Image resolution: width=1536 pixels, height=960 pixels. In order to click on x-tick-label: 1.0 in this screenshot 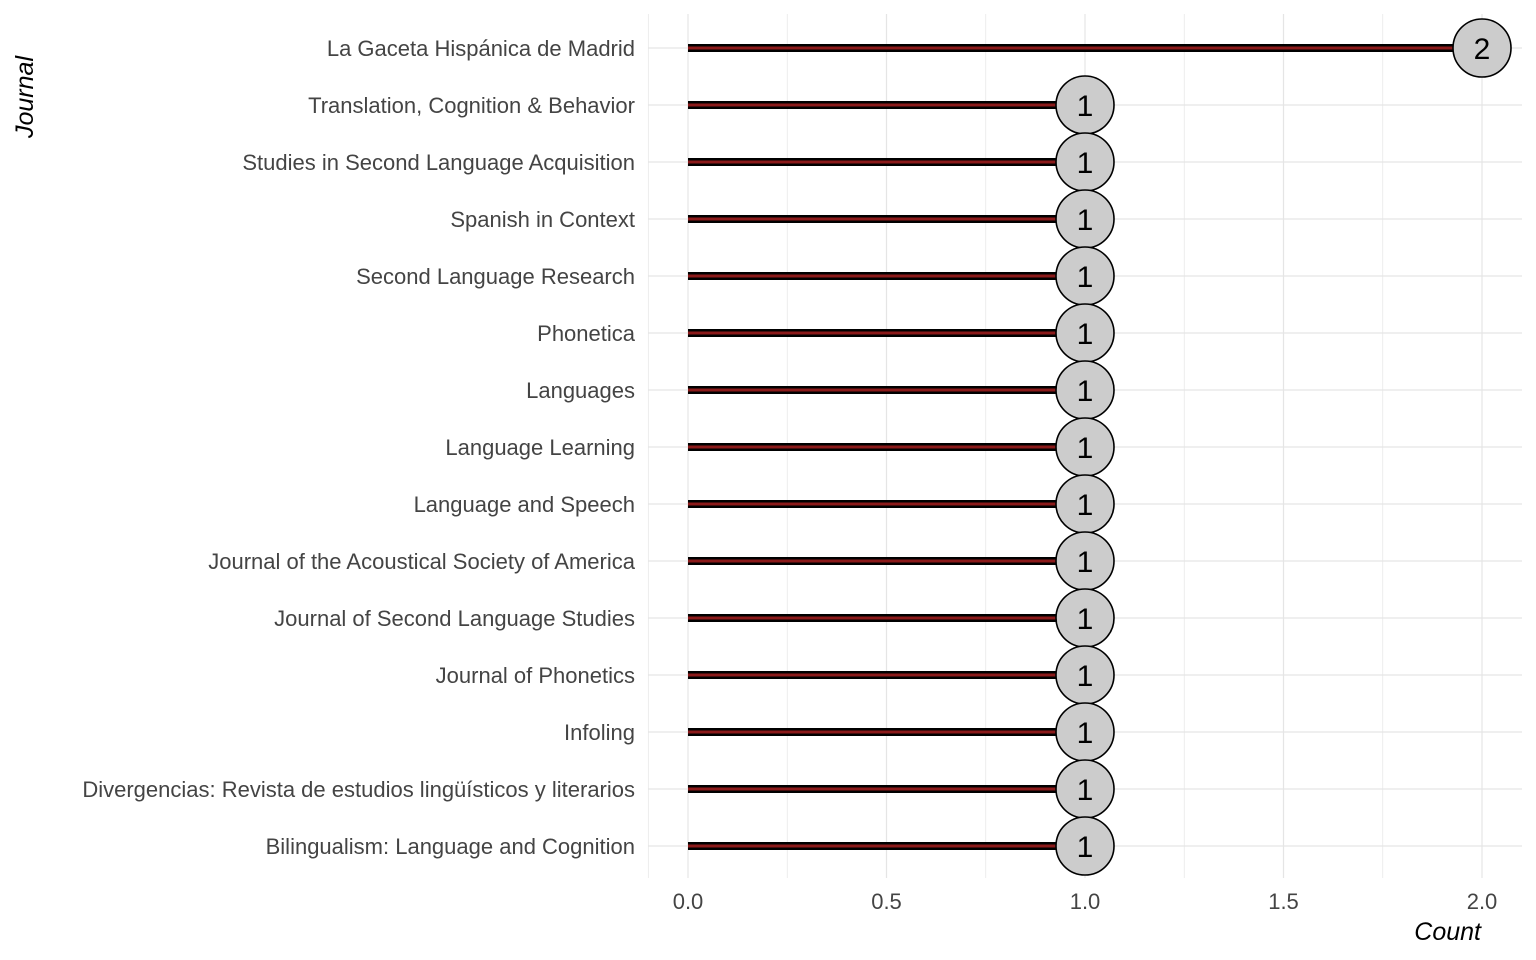, I will do `click(1085, 901)`.